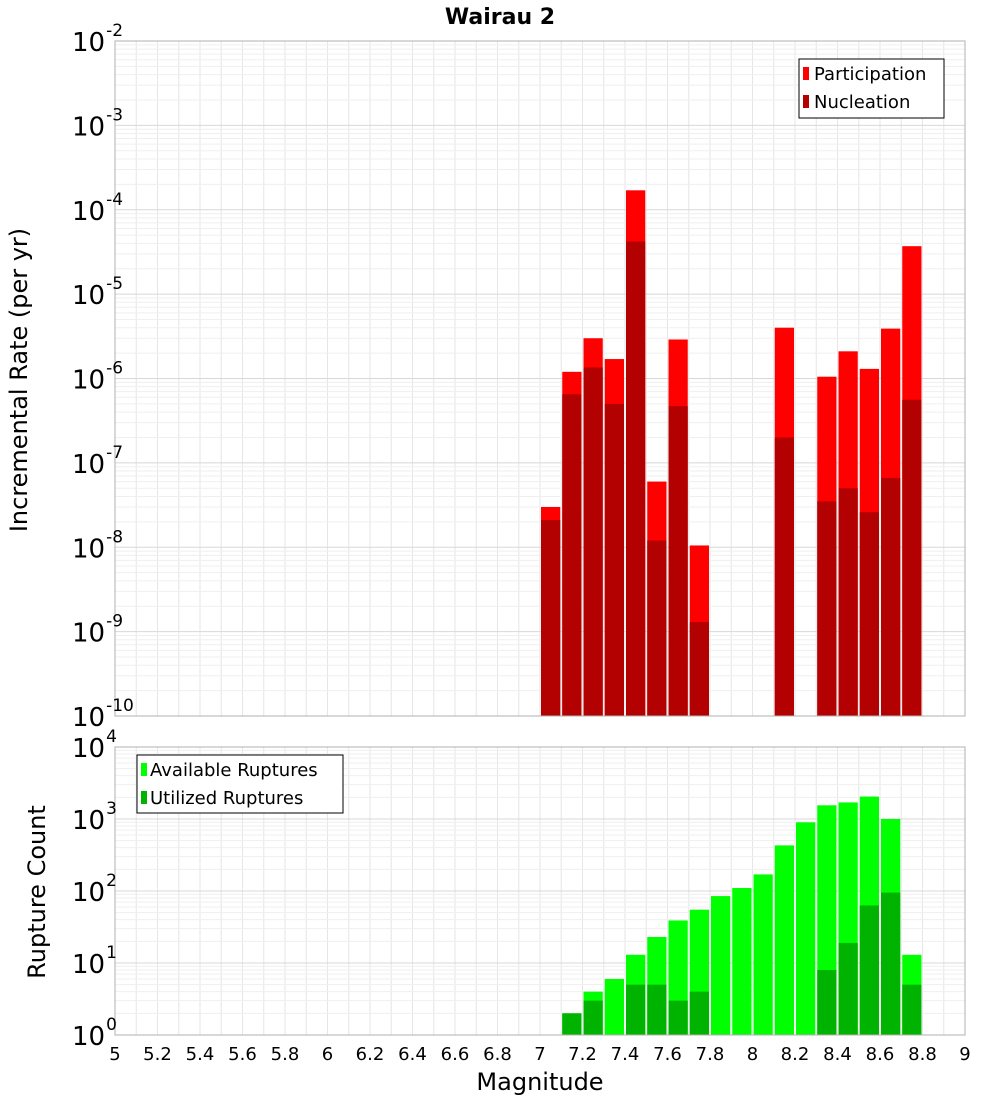 The image size is (1000, 1100). Describe the element at coordinates (114, 453) in the screenshot. I see `y-tick-exponent: -7` at that location.